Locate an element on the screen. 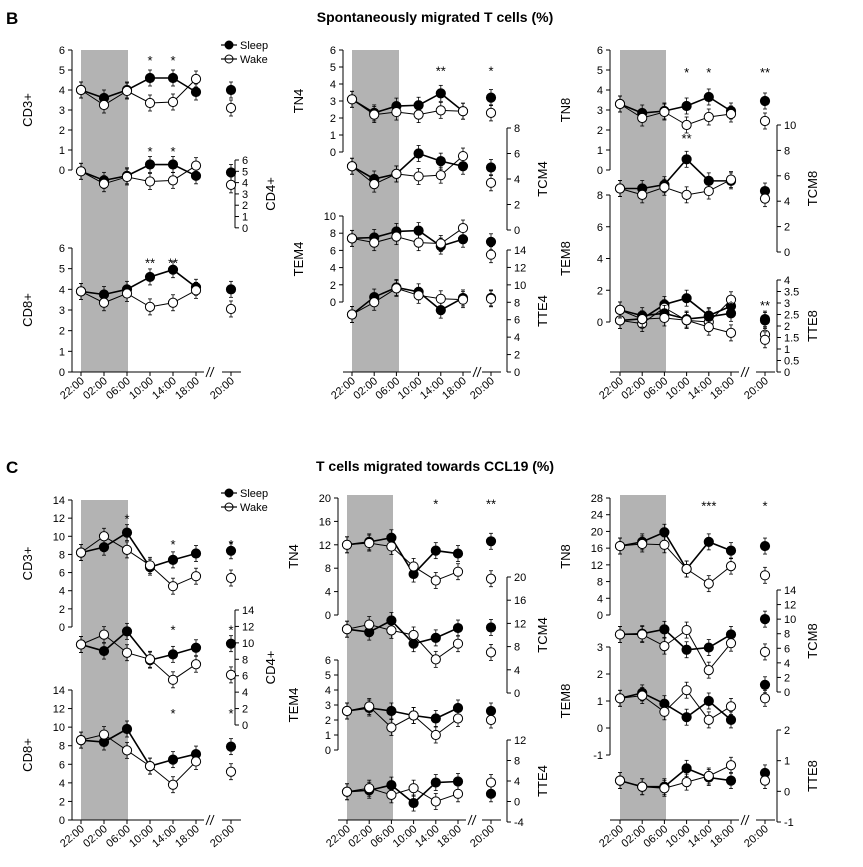  y-axis-label: TEM4 is located at coordinates (298, 259).